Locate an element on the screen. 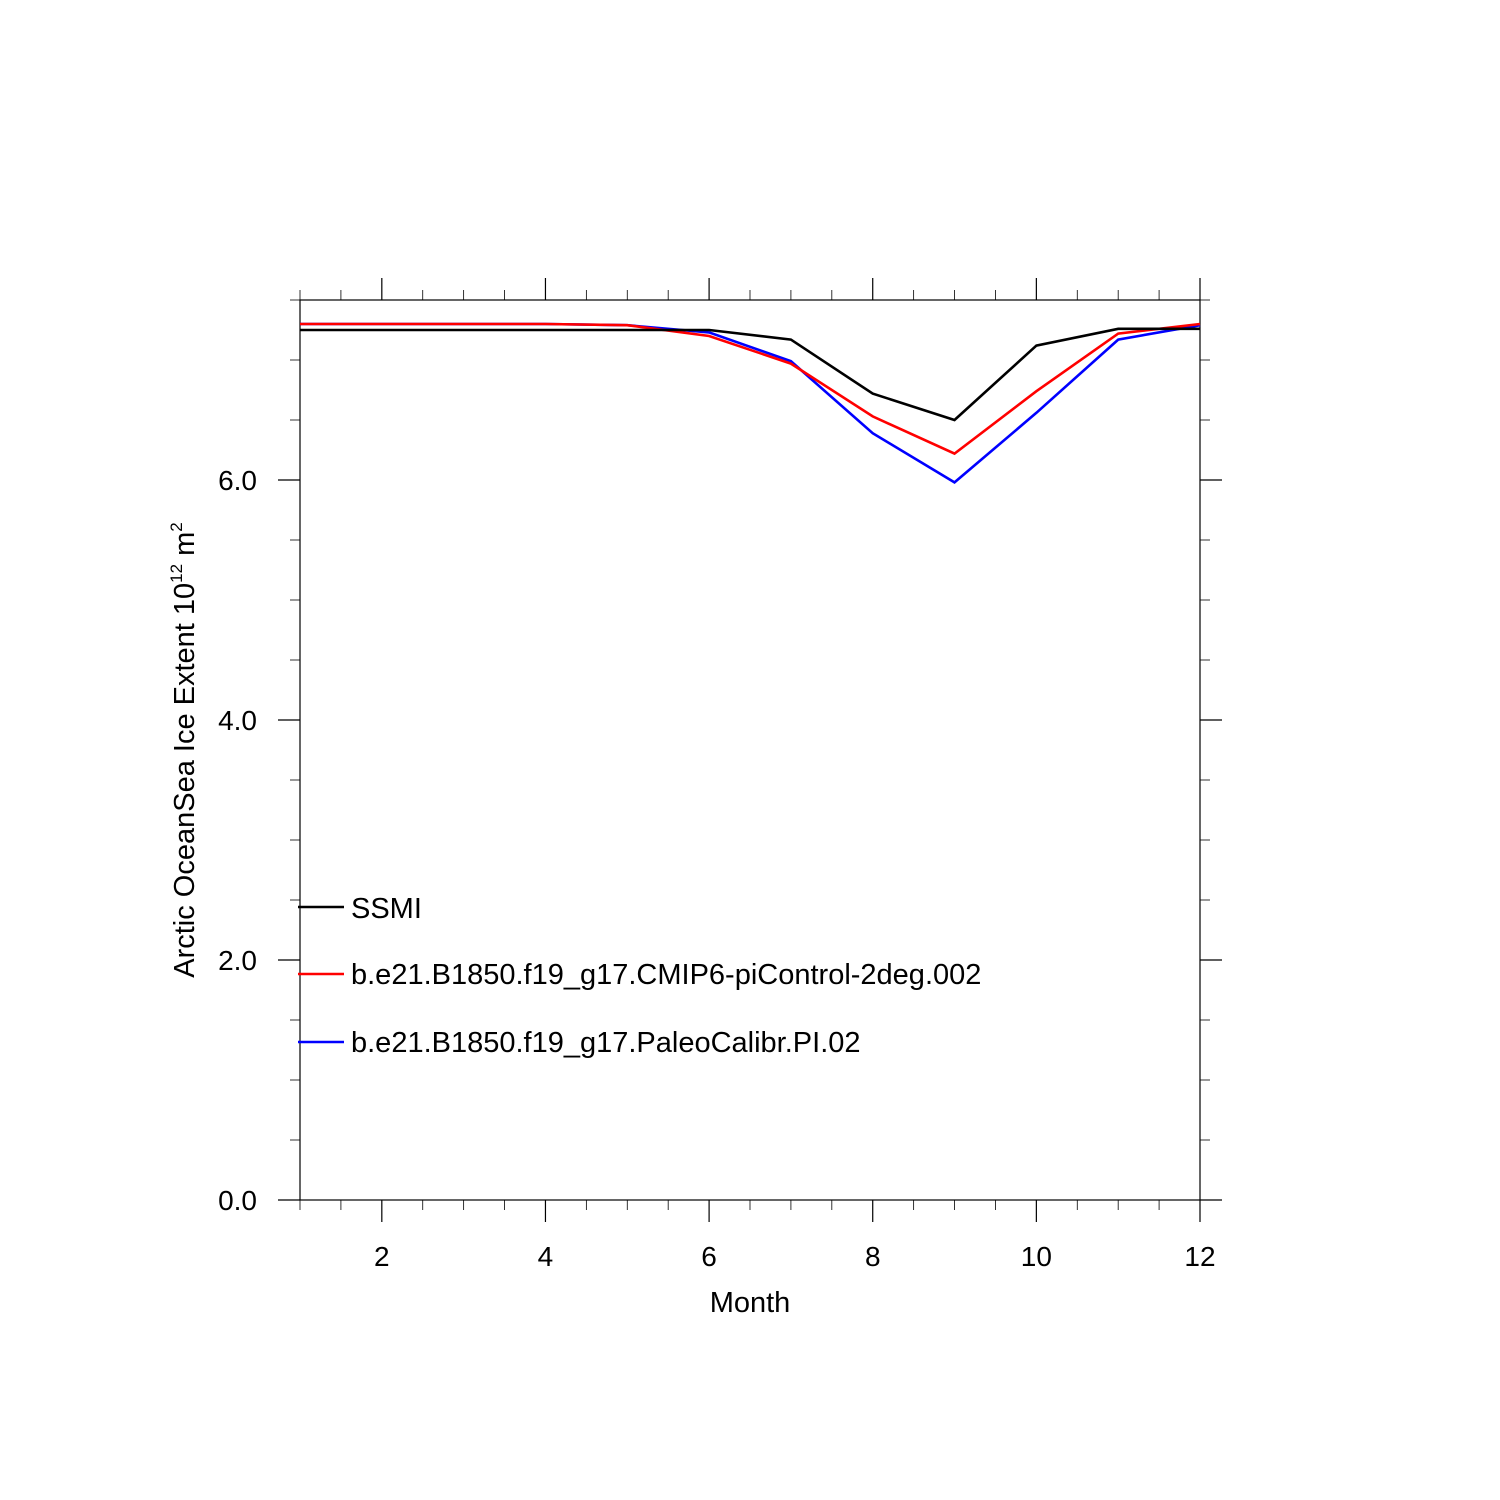  x-tick-label: 4 is located at coordinates (546, 1256).